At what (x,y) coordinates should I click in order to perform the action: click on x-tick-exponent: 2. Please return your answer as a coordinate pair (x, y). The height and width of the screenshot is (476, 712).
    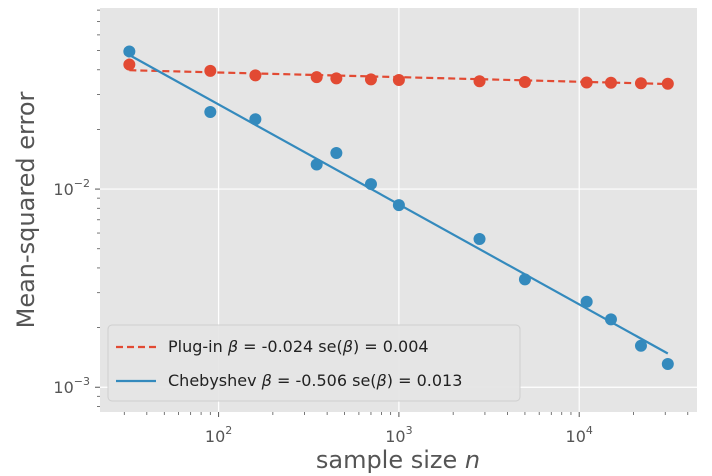
    Looking at the image, I should click on (228, 430).